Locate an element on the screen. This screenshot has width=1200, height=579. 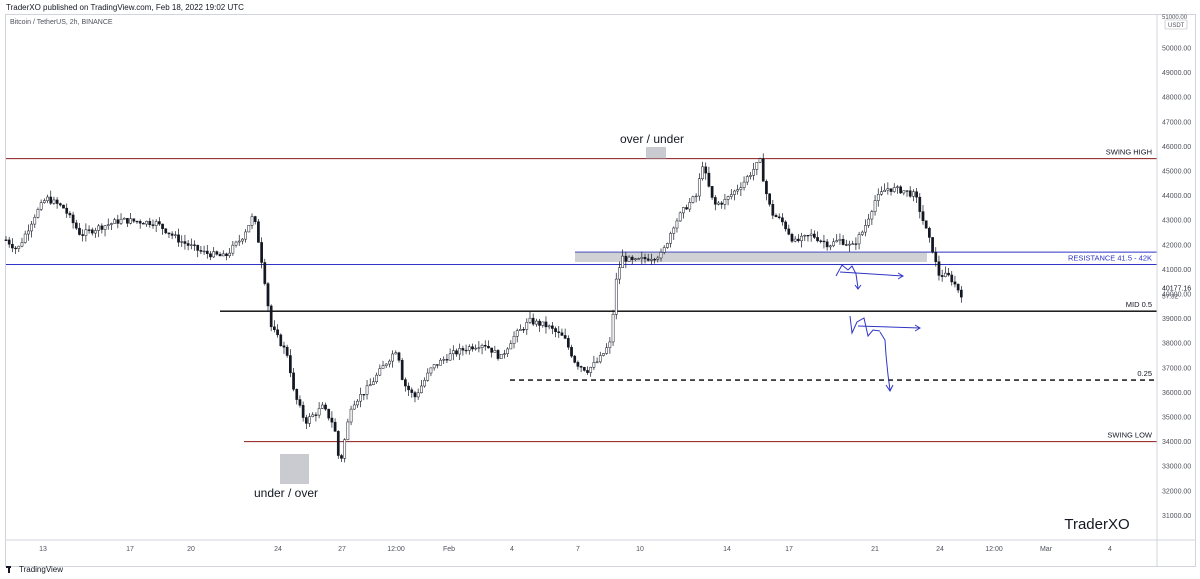
tradingview-logo-icon is located at coordinates (11, 569).